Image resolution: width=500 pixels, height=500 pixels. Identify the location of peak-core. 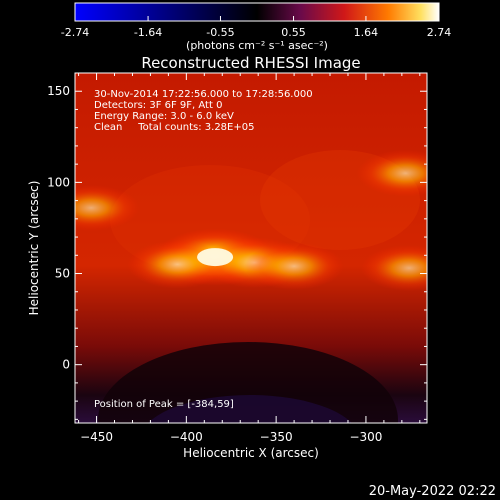
(215, 257).